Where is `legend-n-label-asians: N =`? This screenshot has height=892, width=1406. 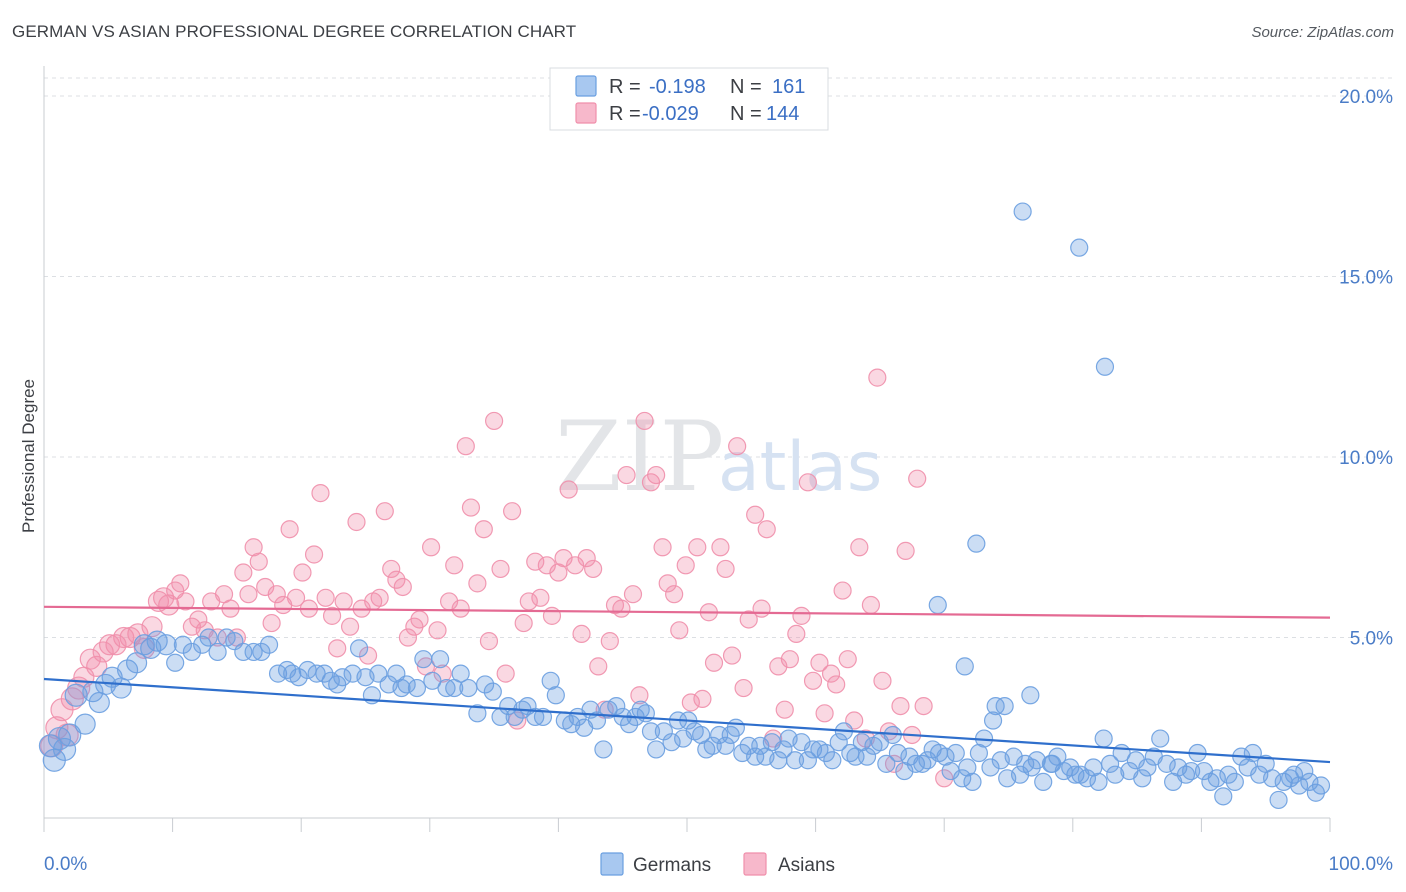 legend-n-label-asians: N = is located at coordinates (746, 114).